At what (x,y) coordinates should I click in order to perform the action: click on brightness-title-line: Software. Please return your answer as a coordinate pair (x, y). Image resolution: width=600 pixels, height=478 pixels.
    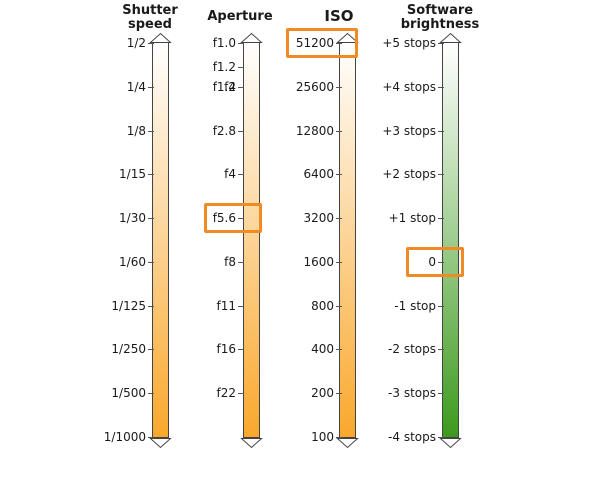
    Looking at the image, I should click on (440, 10).